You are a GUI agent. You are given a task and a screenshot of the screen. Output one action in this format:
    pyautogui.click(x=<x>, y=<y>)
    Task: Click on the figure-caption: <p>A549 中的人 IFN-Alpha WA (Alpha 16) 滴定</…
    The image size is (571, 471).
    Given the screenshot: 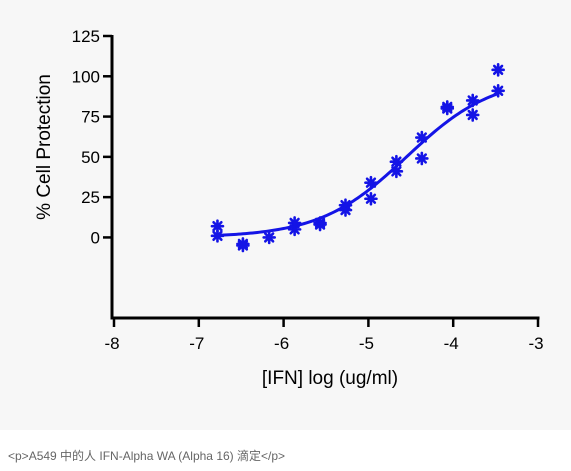 What is the action you would take?
    pyautogui.click(x=147, y=456)
    